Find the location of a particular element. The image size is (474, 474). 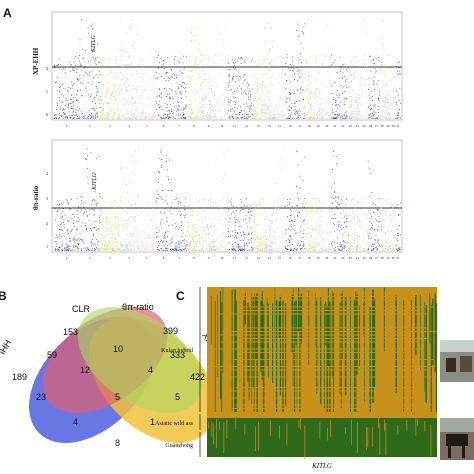

heatmap-xlabel: KITLG is located at coordinates (321, 466).